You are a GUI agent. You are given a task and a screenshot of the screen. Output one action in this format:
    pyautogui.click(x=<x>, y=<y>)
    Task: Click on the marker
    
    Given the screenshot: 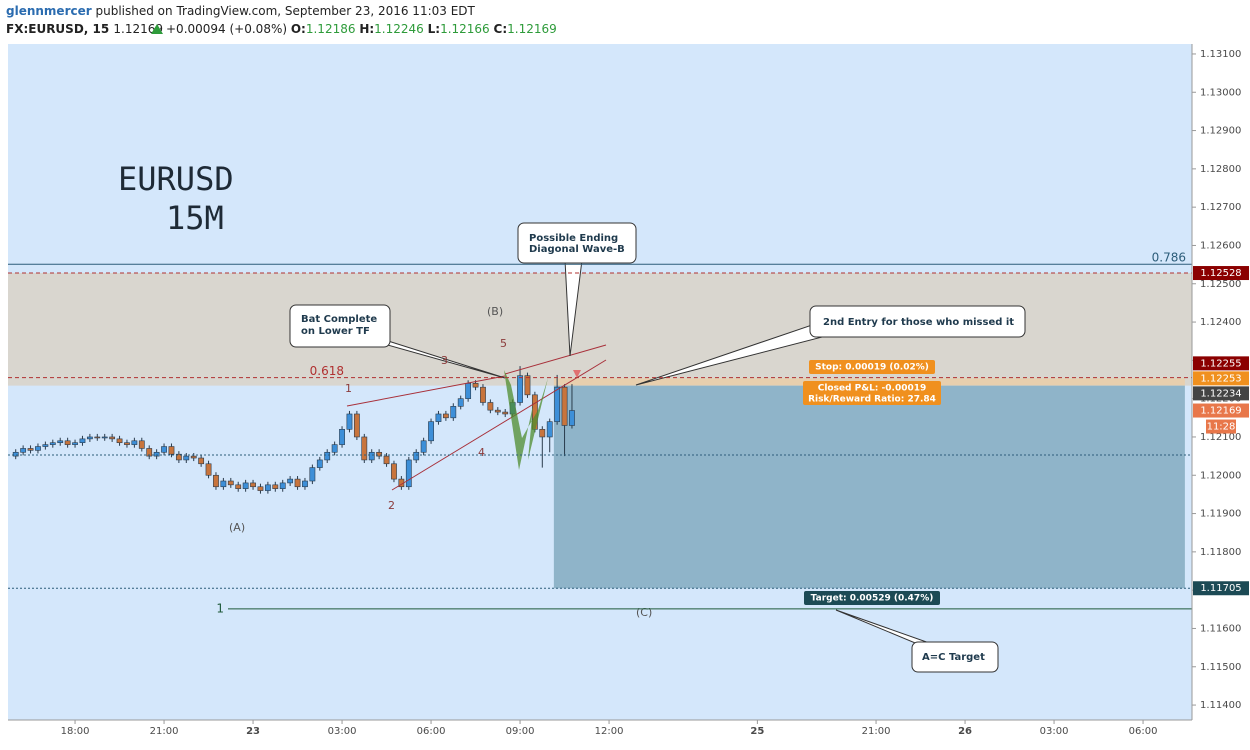 What is the action you would take?
    pyautogui.click(x=577, y=374)
    